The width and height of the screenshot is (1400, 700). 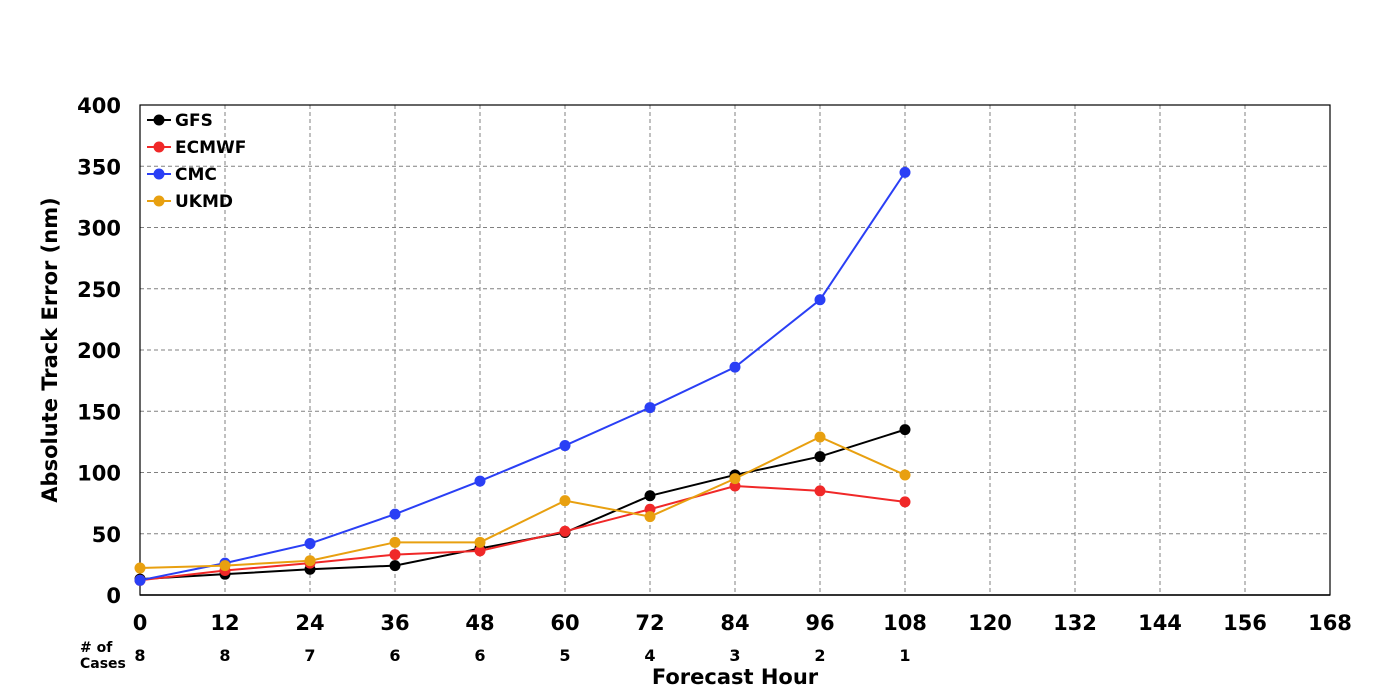 I want to click on case-count: 3, so click(x=734, y=655).